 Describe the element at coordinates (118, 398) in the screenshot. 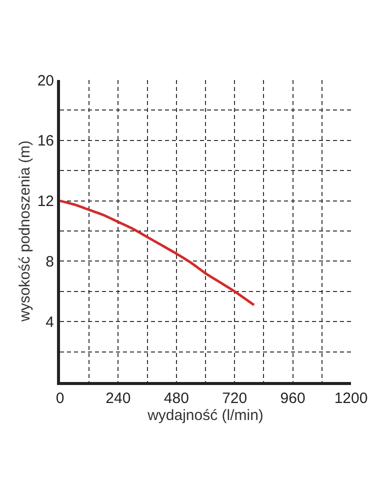

I see `x-tick-label: 240` at that location.